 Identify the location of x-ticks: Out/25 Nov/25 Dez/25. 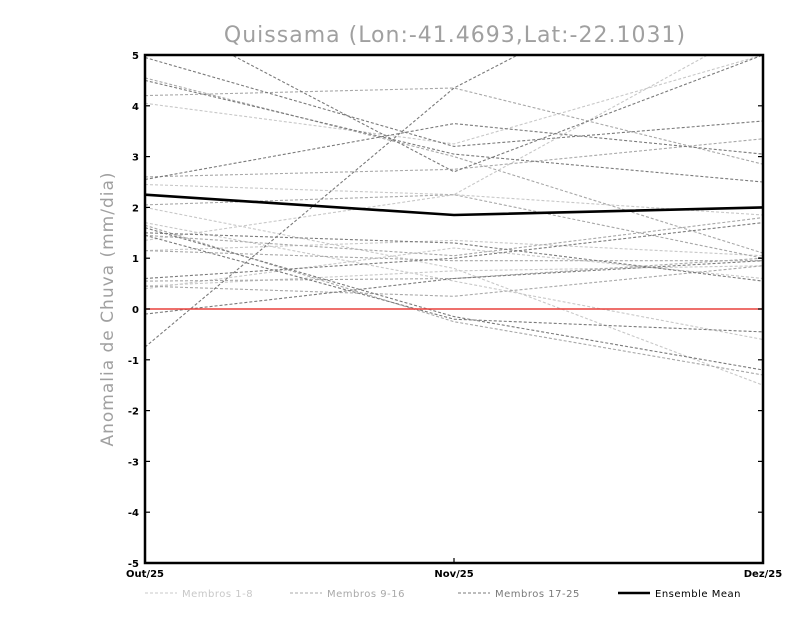
(454, 569).